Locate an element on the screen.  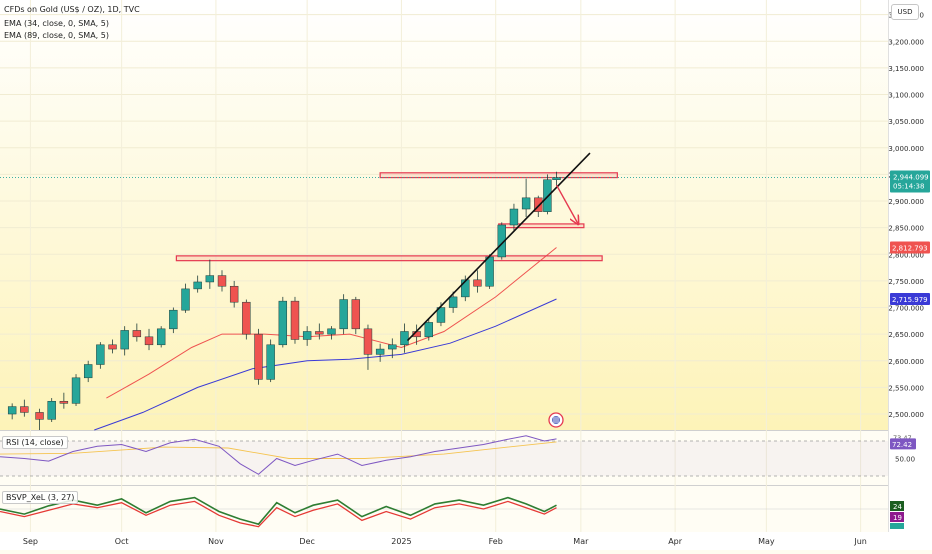
price-tick-label: 2,800.000 is located at coordinates (906, 255).